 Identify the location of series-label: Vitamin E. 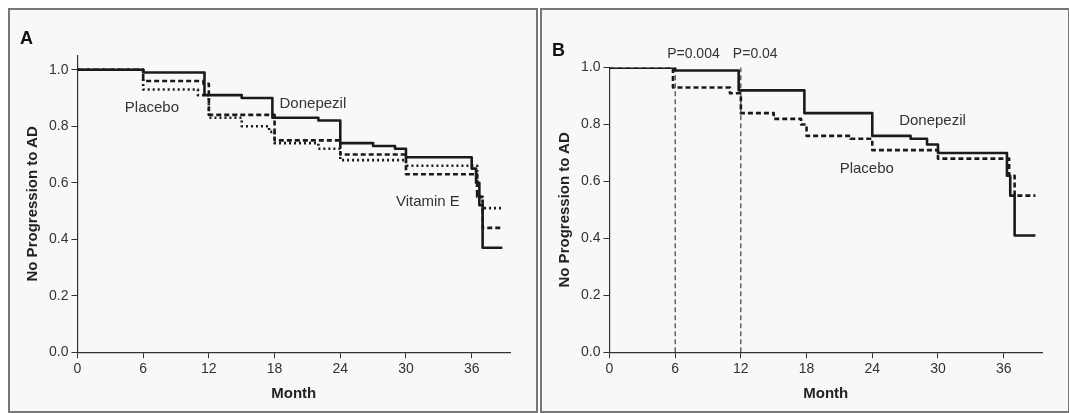
(427, 201).